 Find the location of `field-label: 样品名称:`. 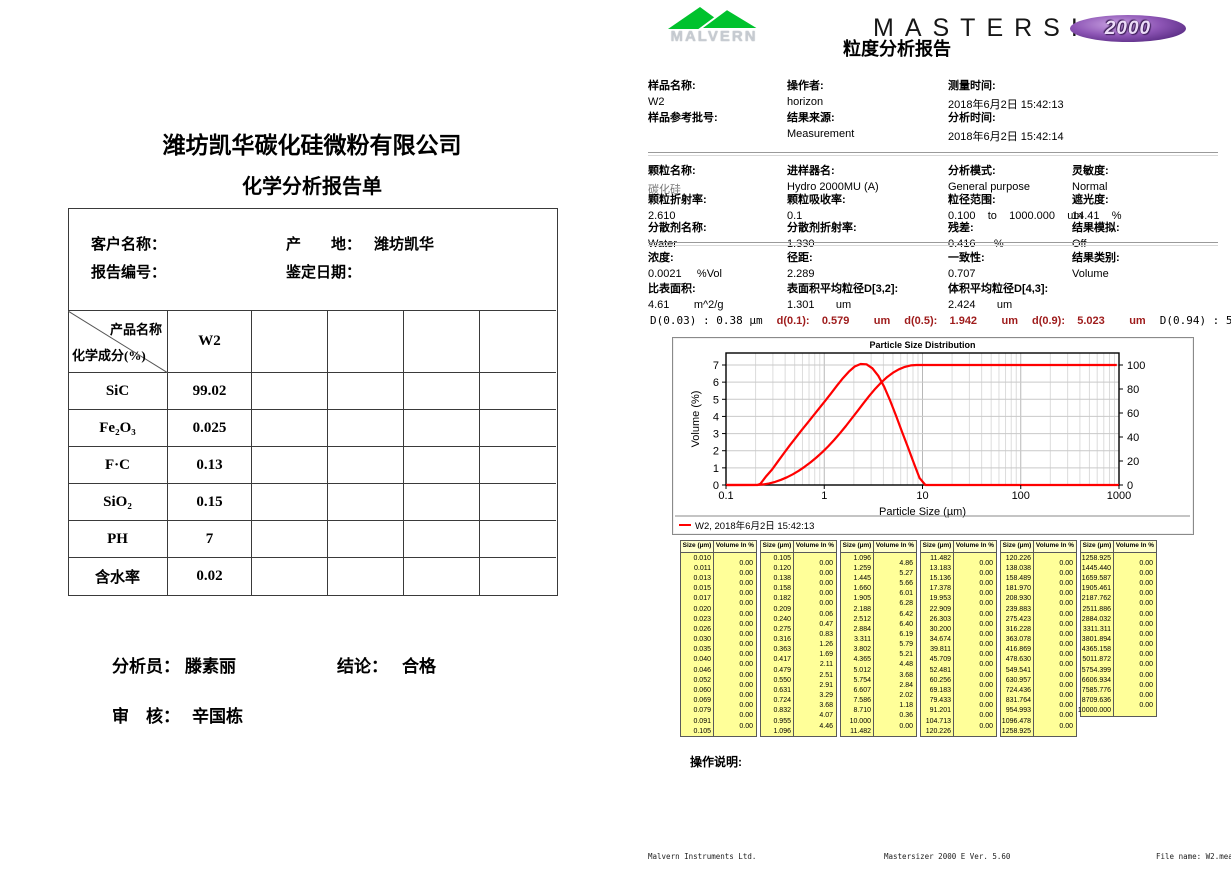

field-label: 样品名称: is located at coordinates (672, 86).